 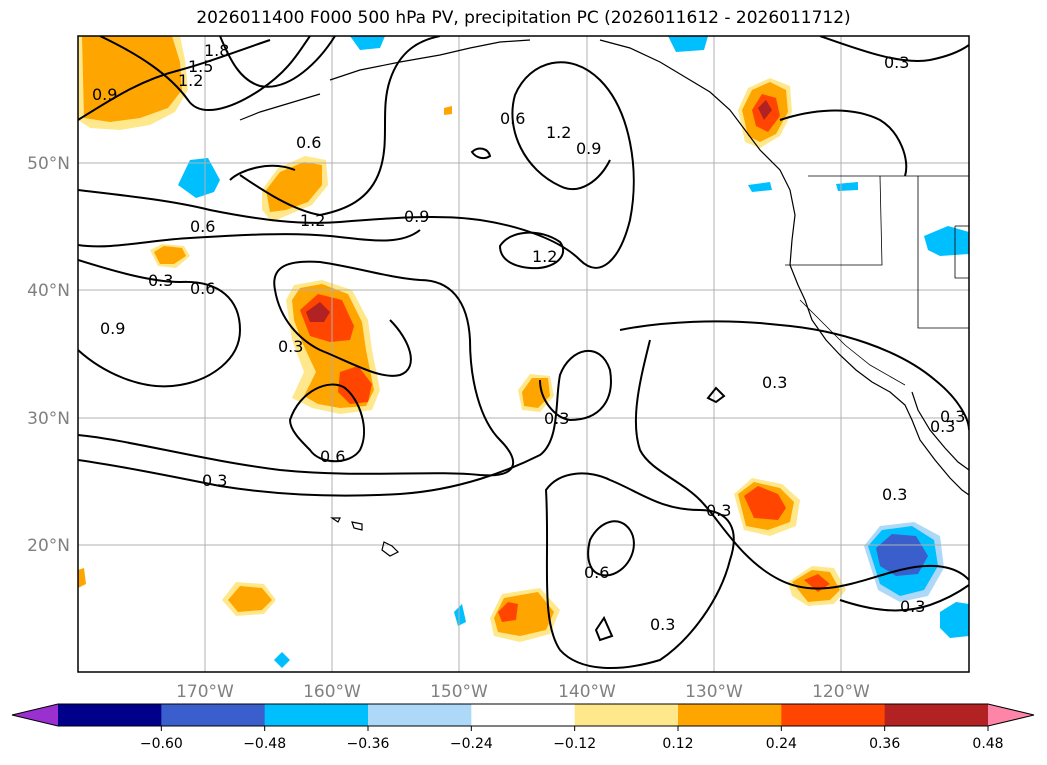 What do you see at coordinates (48, 546) in the screenshot?
I see `lat-label-20n: 20°N` at bounding box center [48, 546].